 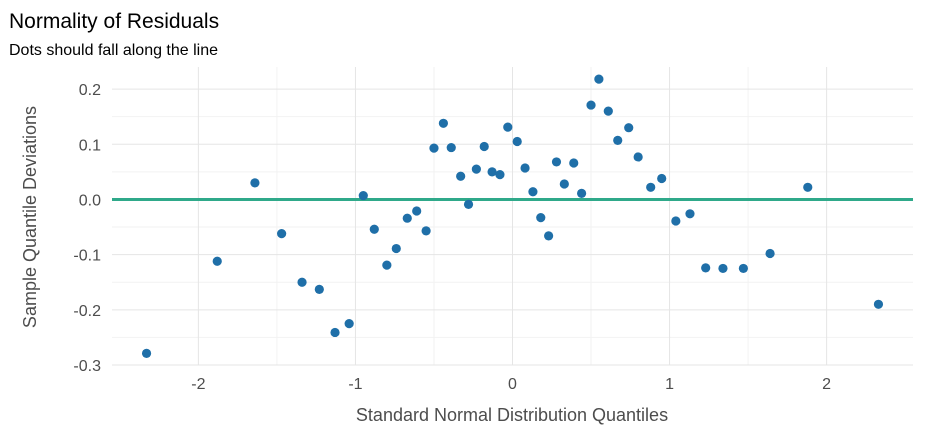 I want to click on x-tick-label: 0, so click(x=512, y=384).